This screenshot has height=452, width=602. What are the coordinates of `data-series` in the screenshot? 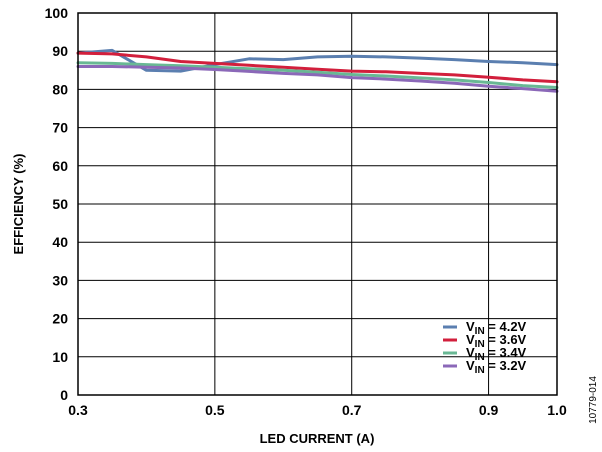 It's located at (317, 70).